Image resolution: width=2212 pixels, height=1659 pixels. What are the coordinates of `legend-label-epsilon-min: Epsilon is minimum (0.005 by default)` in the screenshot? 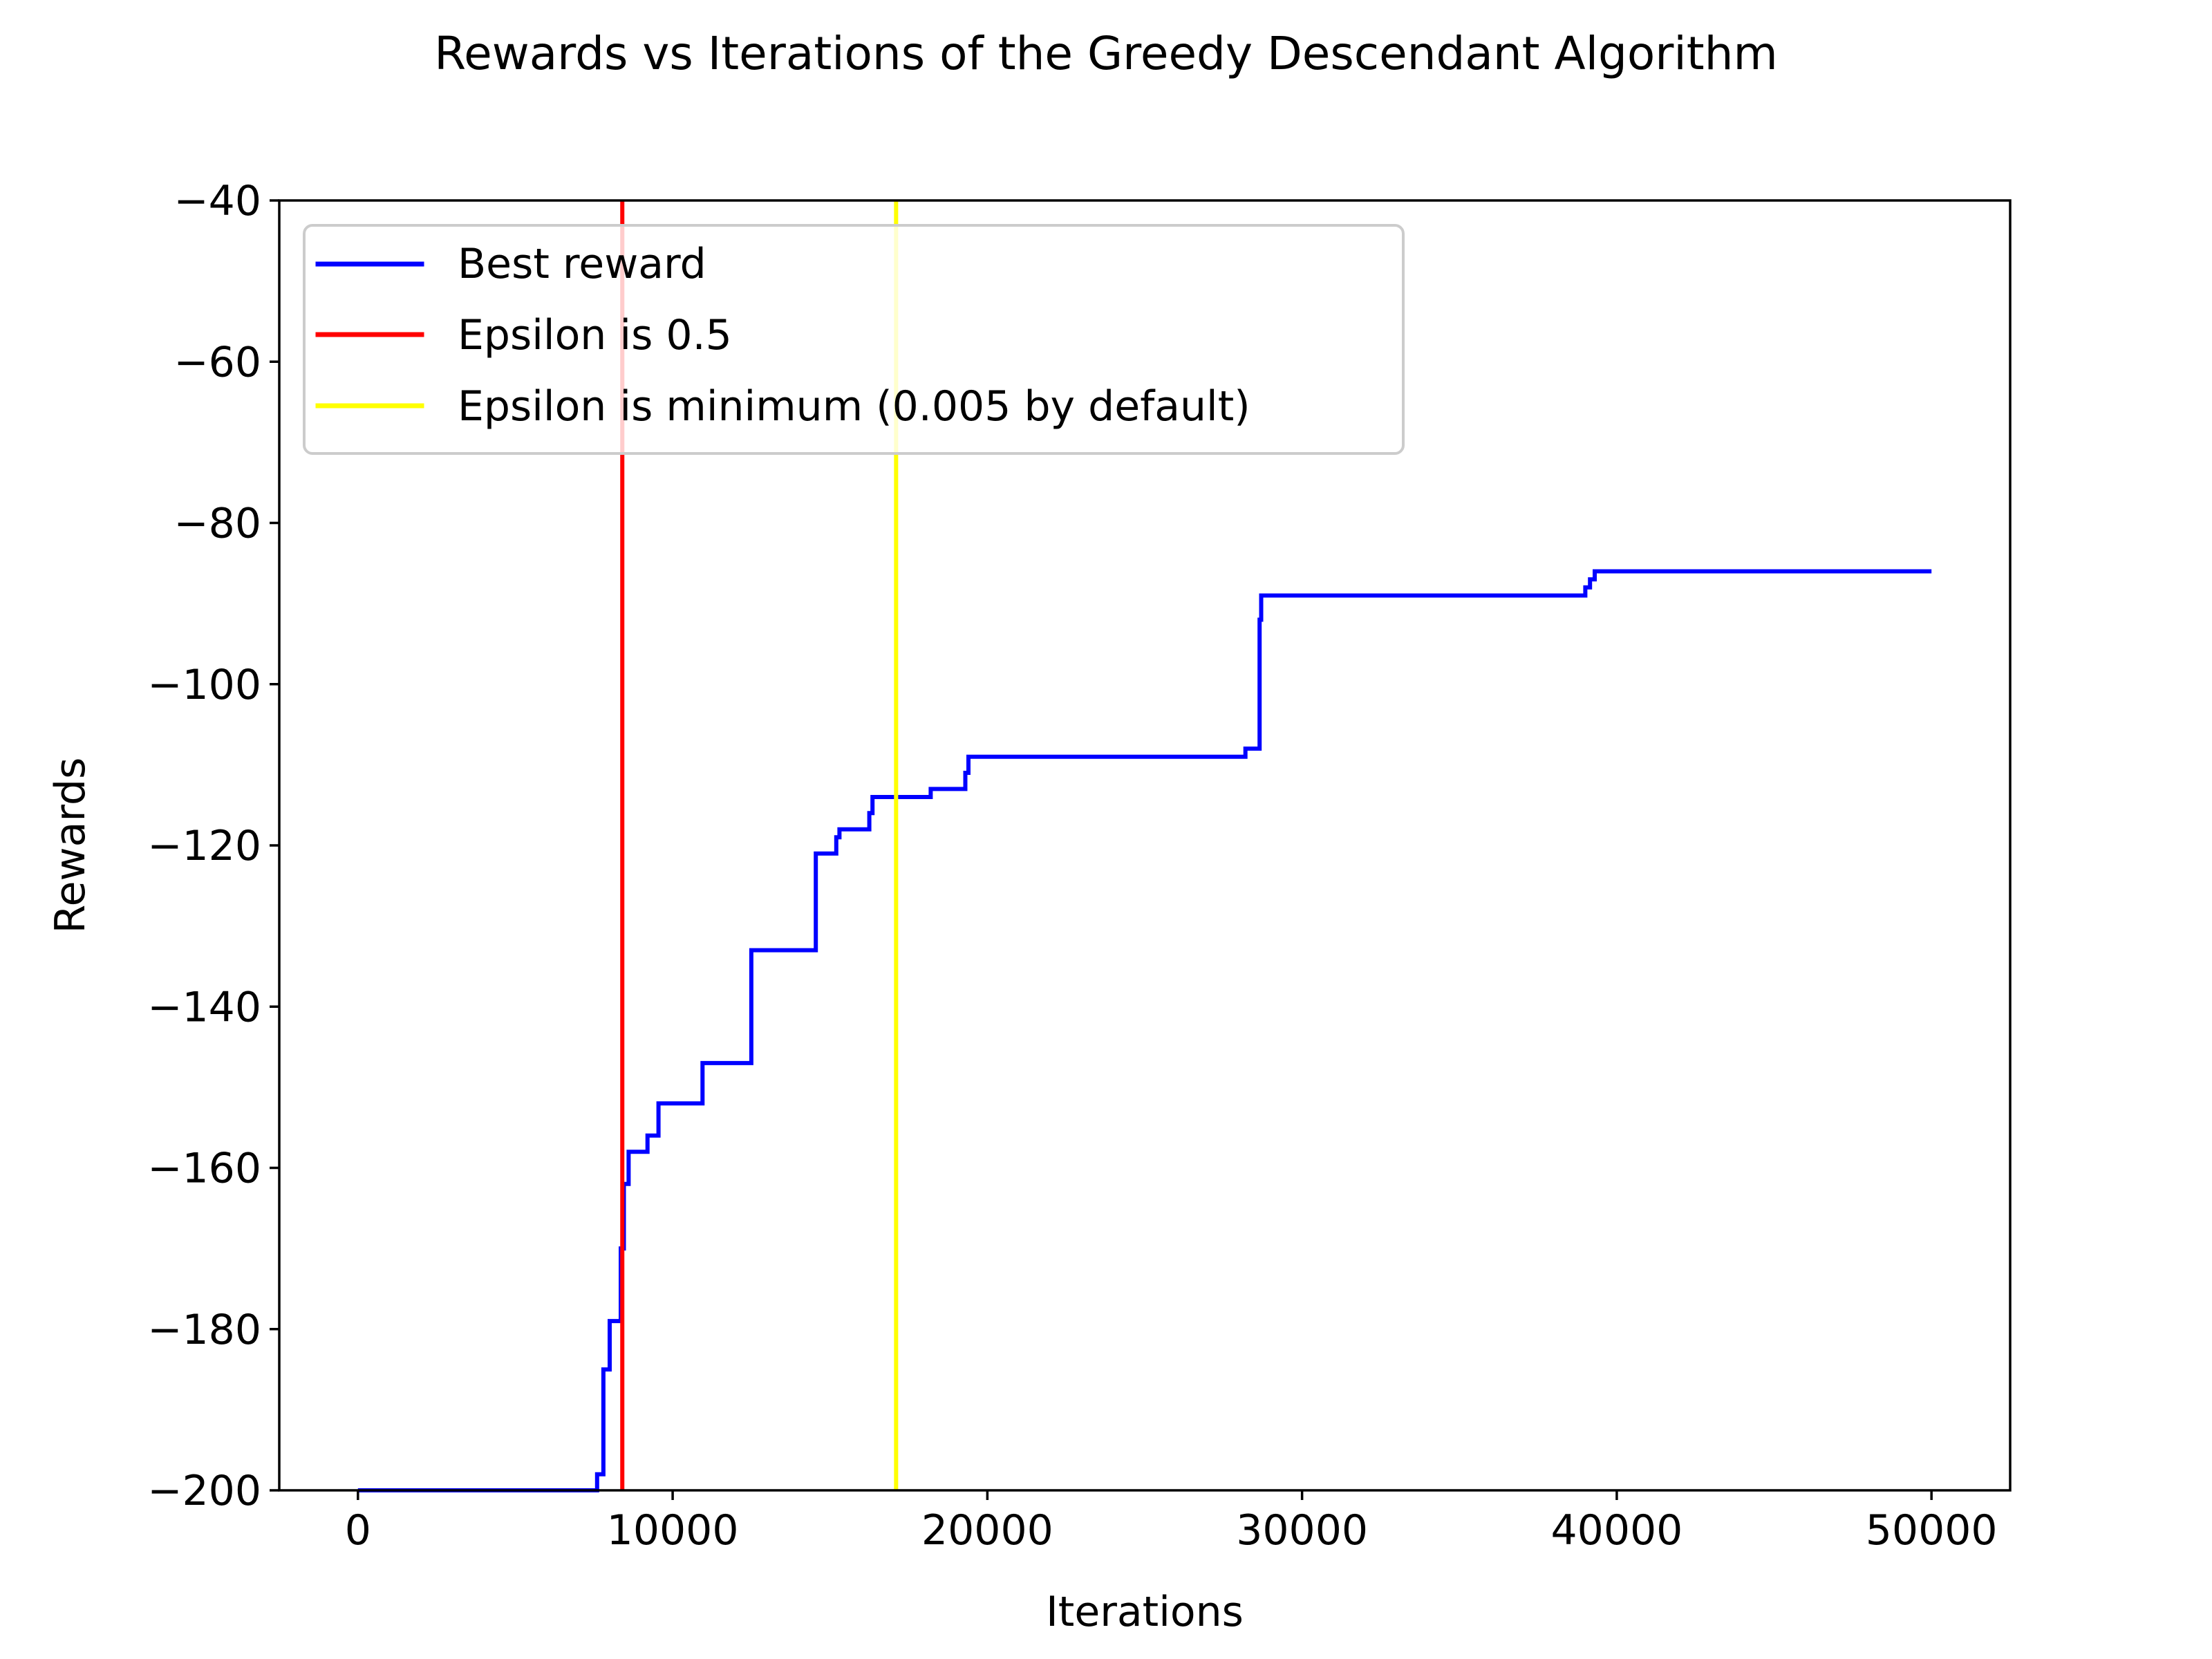 It's located at (854, 406).